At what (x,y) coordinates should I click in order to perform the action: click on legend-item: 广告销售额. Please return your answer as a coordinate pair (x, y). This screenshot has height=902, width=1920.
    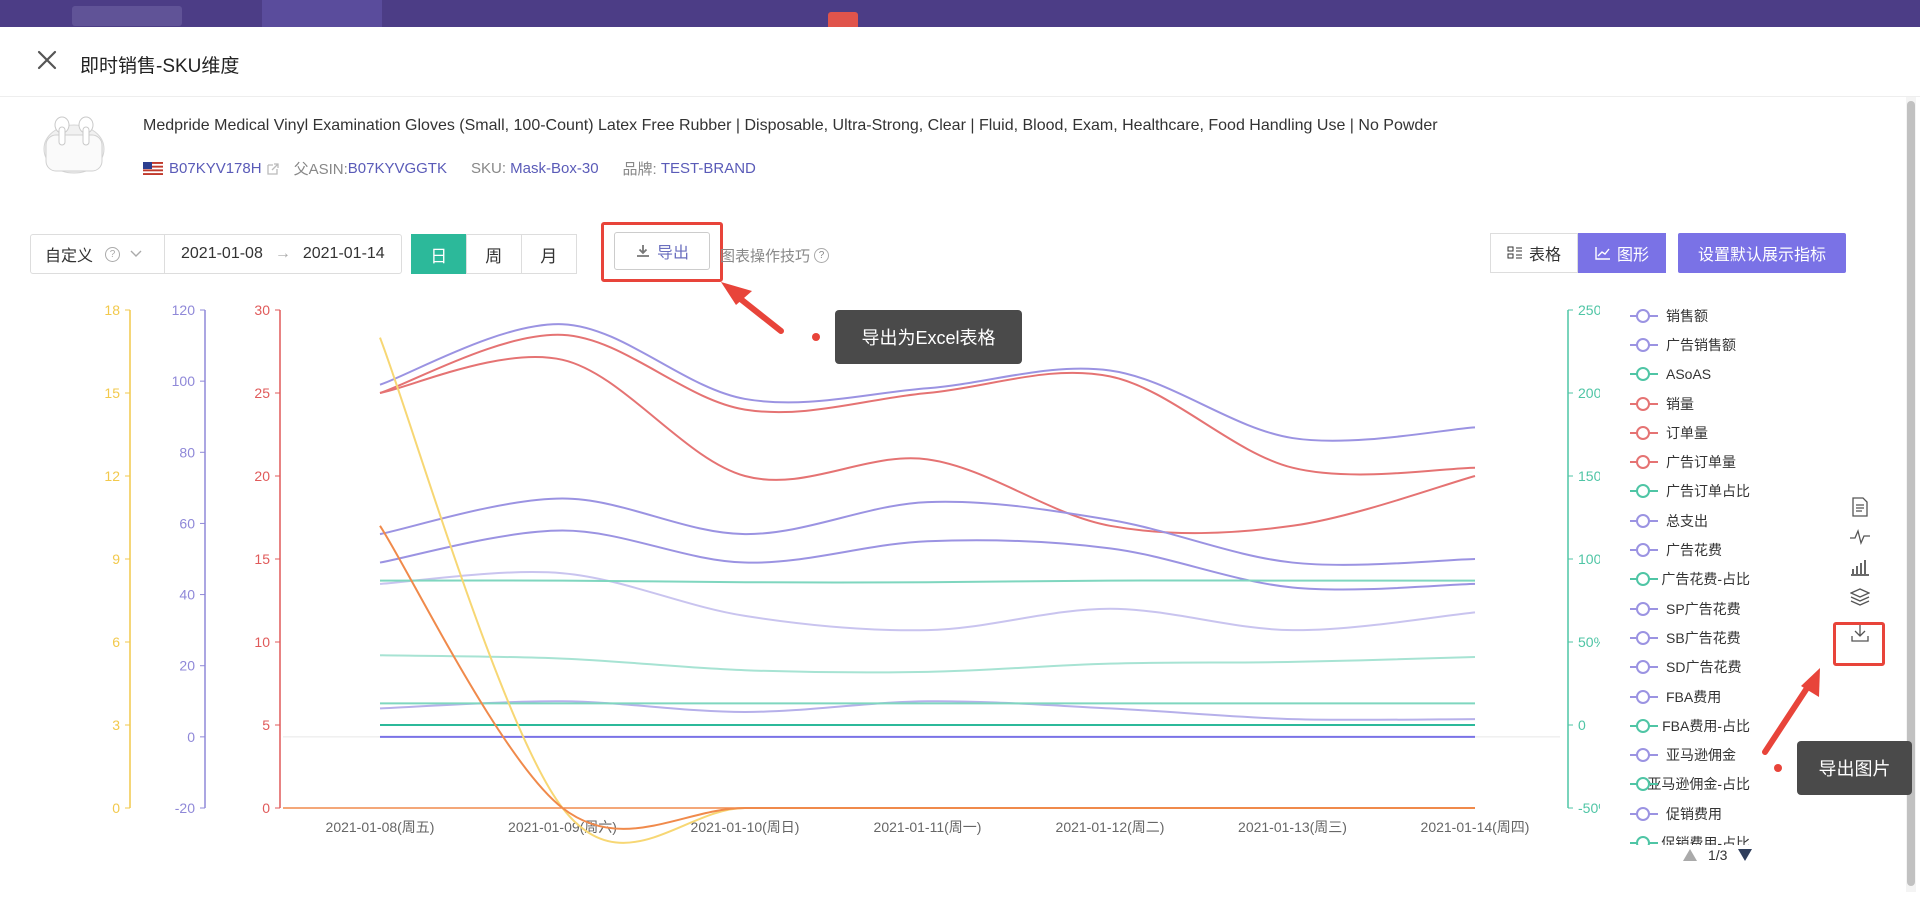
    Looking at the image, I should click on (1690, 344).